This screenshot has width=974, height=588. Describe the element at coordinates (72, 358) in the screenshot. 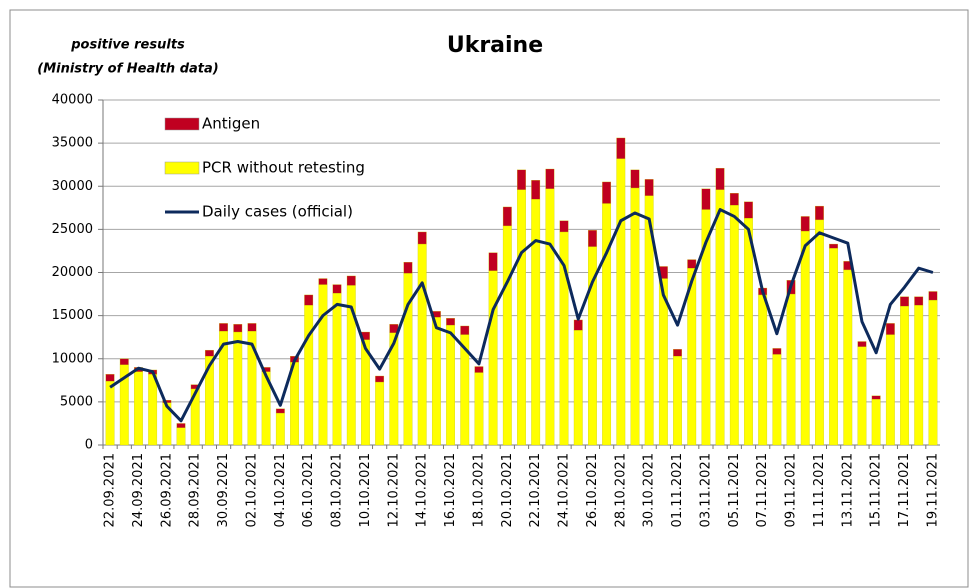

I see `y-tick-label: 10000` at that location.